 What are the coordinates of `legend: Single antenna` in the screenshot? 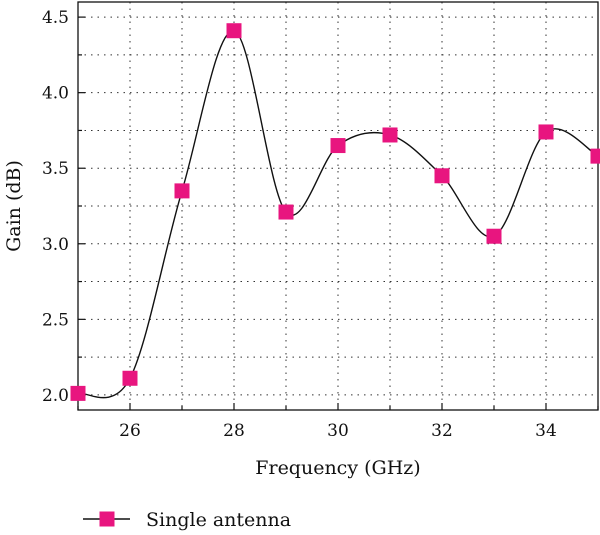 It's located at (187, 520).